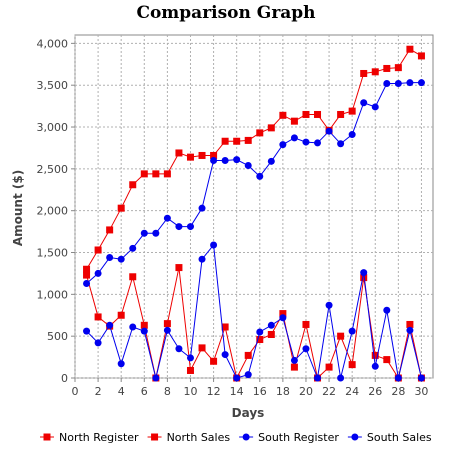  I want to click on x-tick-label: 10, so click(190, 391).